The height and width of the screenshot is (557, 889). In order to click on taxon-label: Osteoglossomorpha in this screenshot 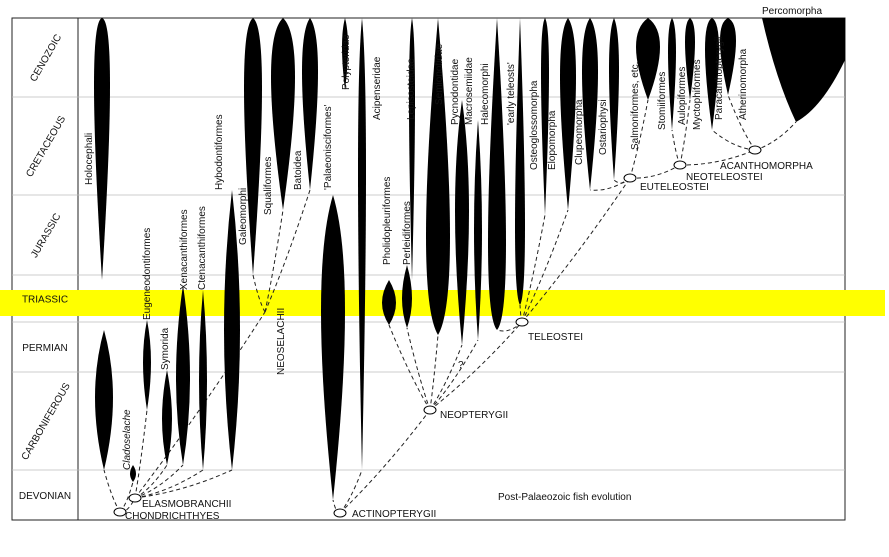, I will do `click(534, 125)`.